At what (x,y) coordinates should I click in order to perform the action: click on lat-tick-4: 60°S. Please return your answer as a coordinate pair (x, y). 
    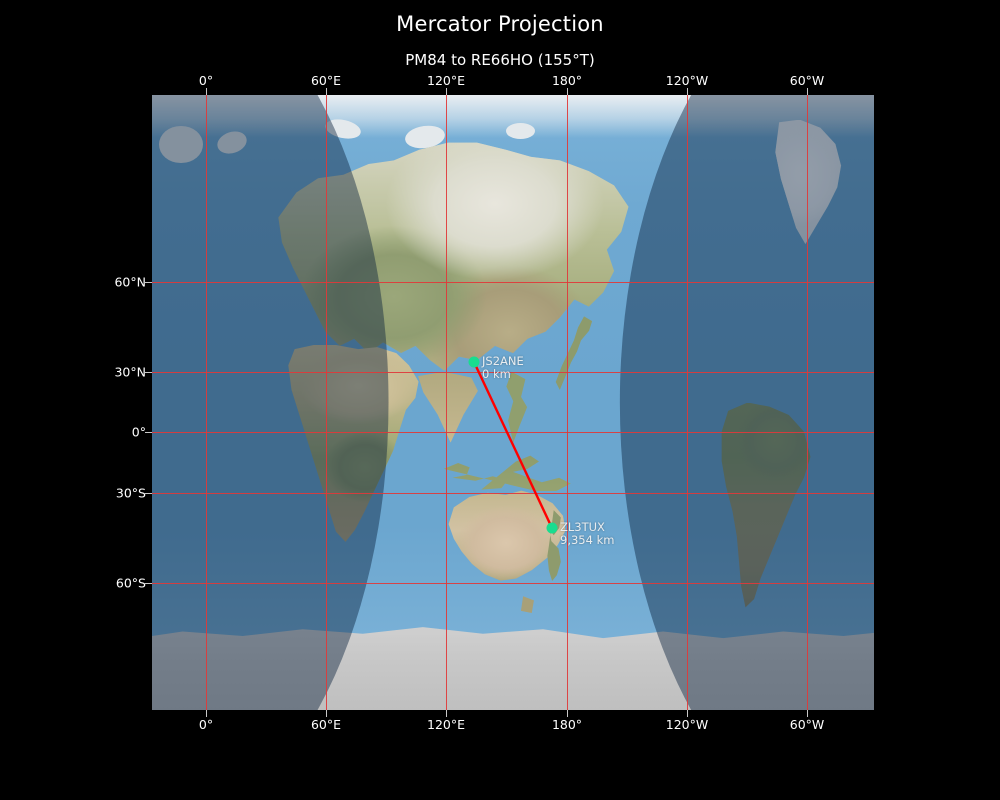
    Looking at the image, I should click on (130, 583).